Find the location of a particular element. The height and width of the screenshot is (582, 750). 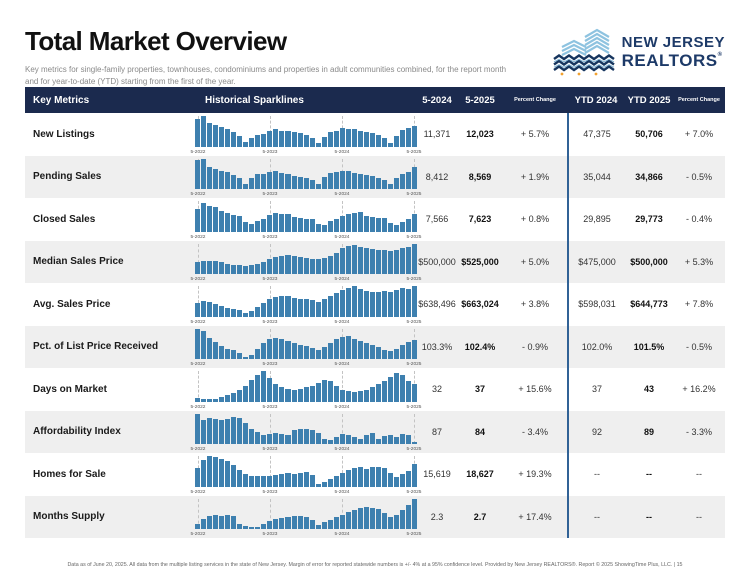

value-month-2024: 11,371 is located at coordinates (437, 134).